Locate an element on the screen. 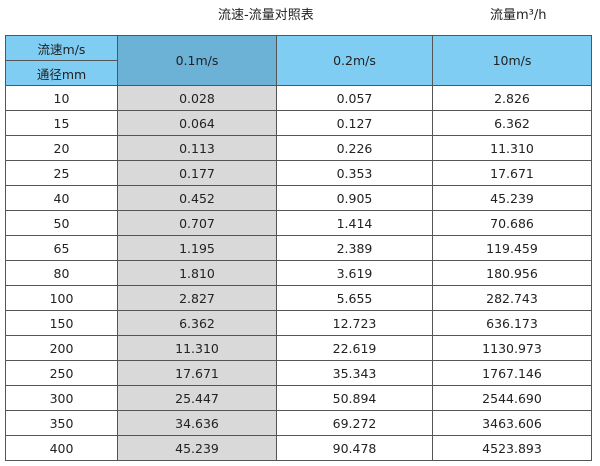  table-row: 50 0.707 1.414 70.686 is located at coordinates (298, 223).